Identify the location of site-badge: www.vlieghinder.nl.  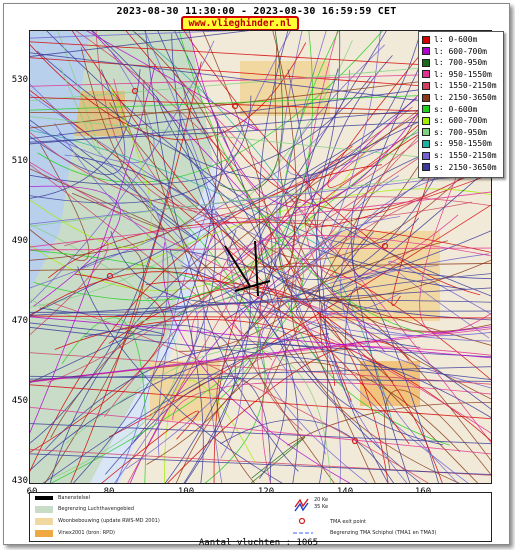
(240, 23).